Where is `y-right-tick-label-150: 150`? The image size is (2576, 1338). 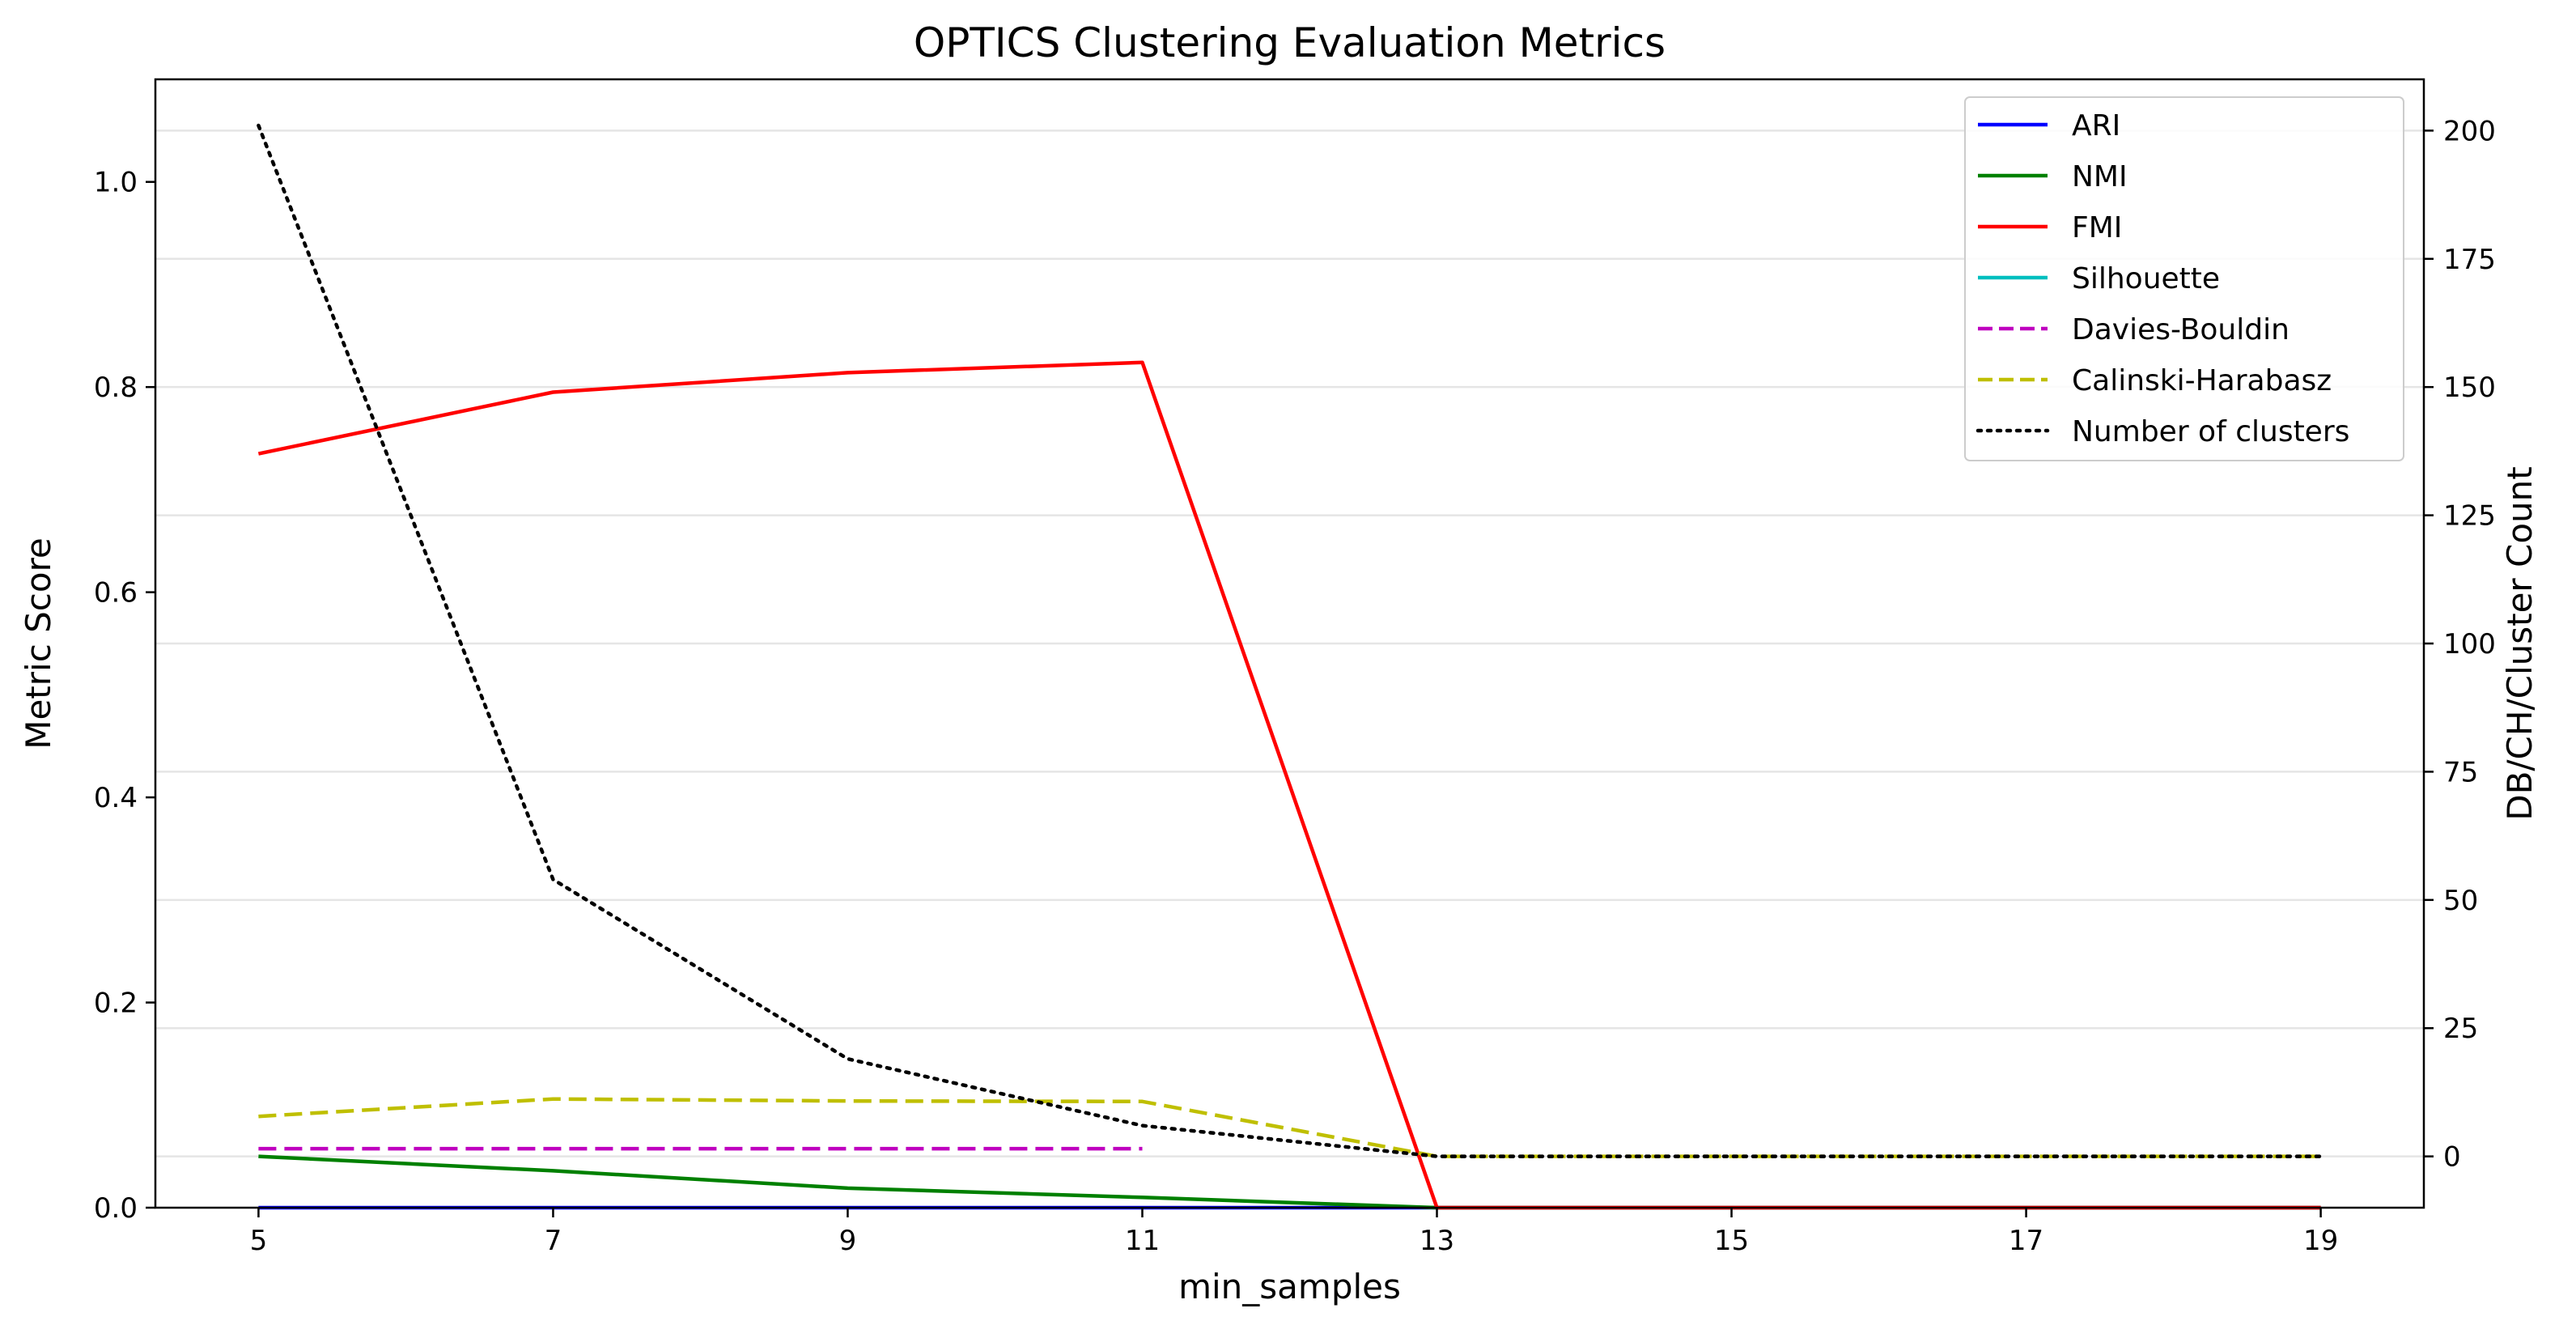 y-right-tick-label-150: 150 is located at coordinates (2469, 388).